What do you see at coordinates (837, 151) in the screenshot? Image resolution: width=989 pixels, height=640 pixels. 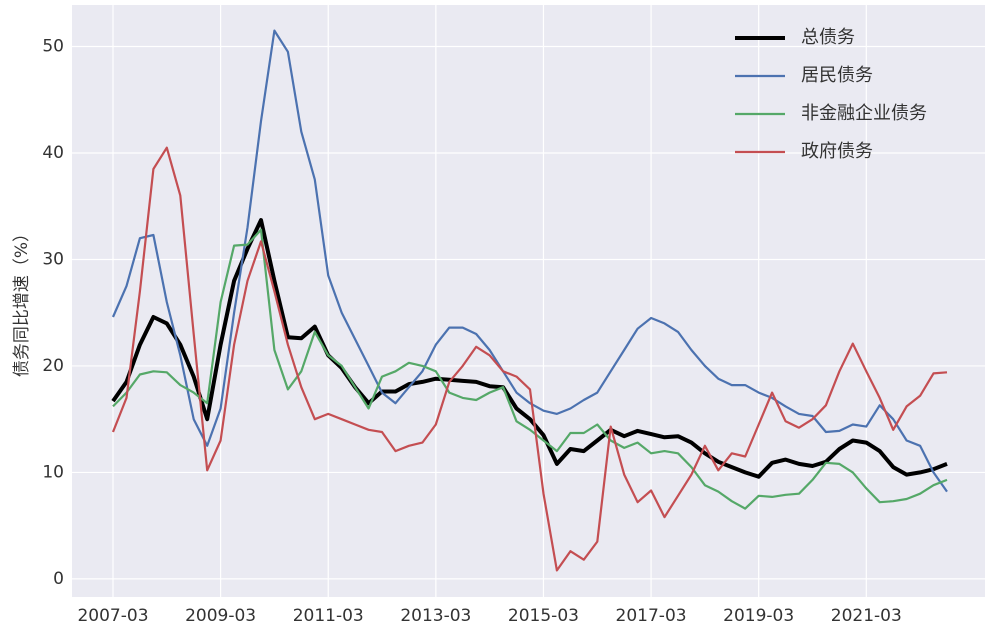 I see `legend-label: 政府债务` at bounding box center [837, 151].